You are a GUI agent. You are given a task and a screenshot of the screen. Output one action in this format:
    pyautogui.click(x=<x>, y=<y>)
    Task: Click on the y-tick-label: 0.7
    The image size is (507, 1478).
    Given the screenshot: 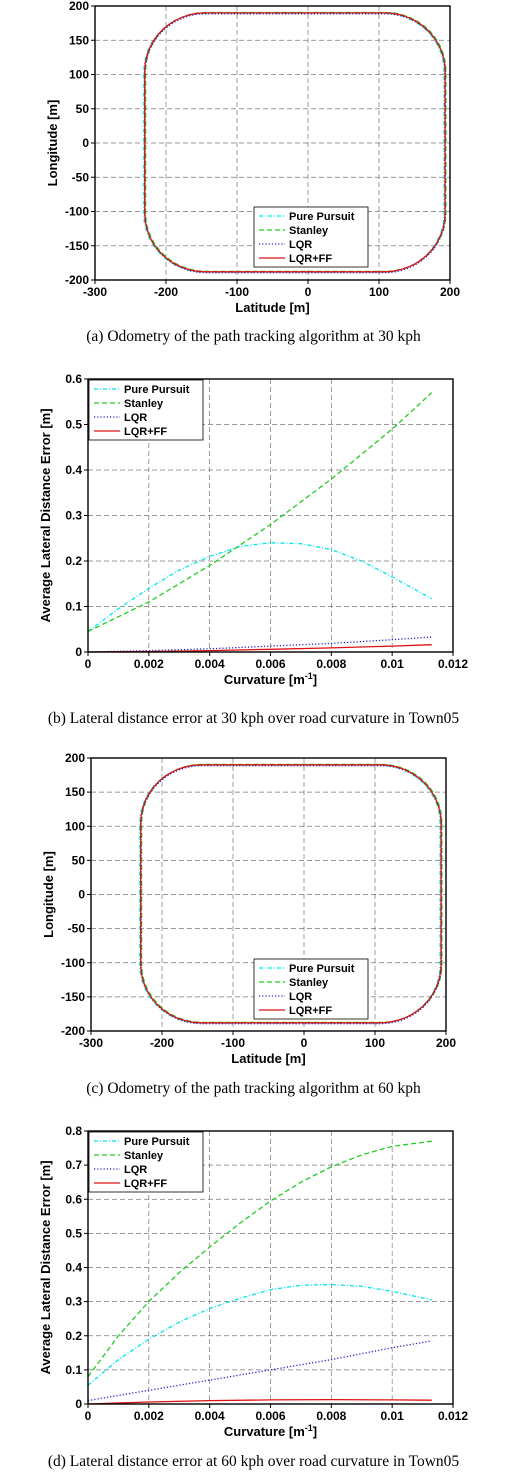 What is the action you would take?
    pyautogui.click(x=73, y=1165)
    